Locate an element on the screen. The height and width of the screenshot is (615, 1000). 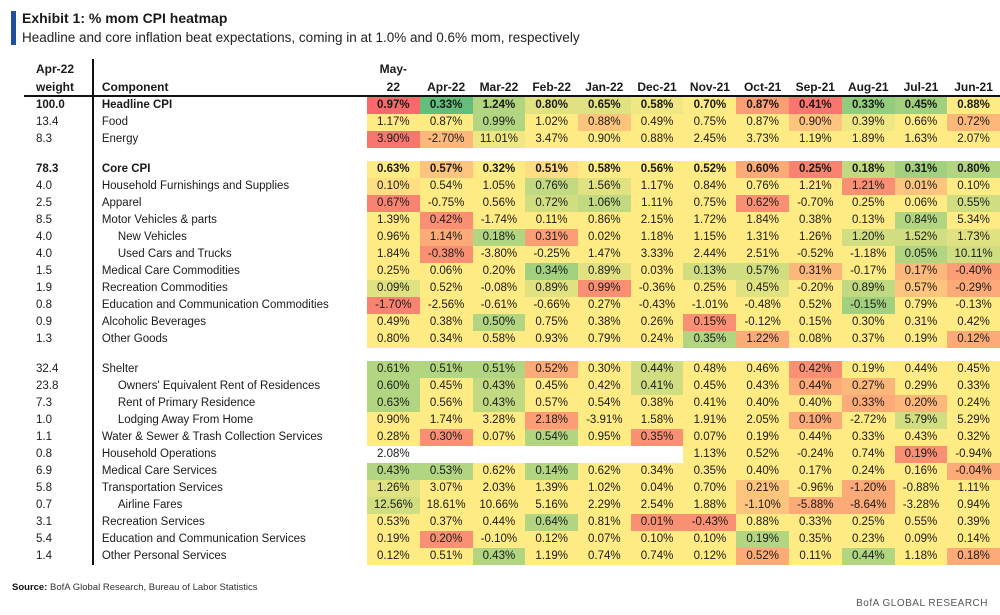
component-cell: Rent of Primary Residence is located at coordinates (229, 403).